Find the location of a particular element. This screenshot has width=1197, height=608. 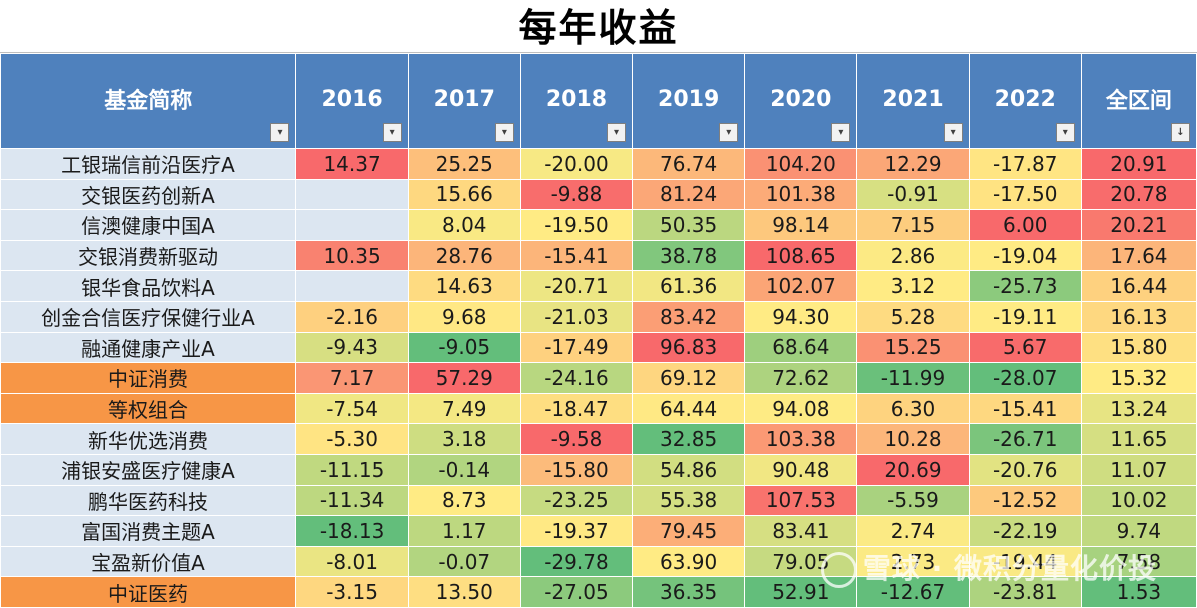

return-value-cell: 9.74 is located at coordinates (1139, 531).